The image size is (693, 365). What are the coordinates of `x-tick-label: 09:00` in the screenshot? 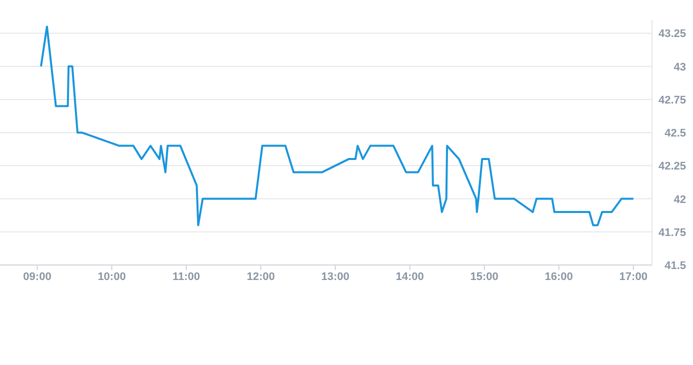 It's located at (37, 276).